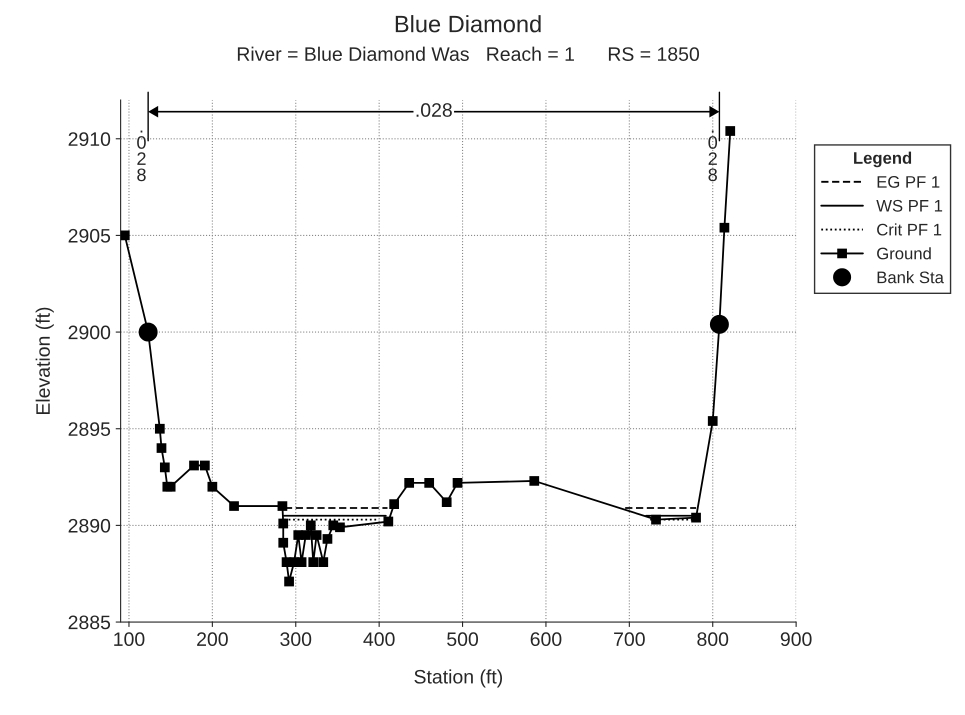  Describe the element at coordinates (89, 623) in the screenshot. I see `y-tick-label: 2885` at that location.